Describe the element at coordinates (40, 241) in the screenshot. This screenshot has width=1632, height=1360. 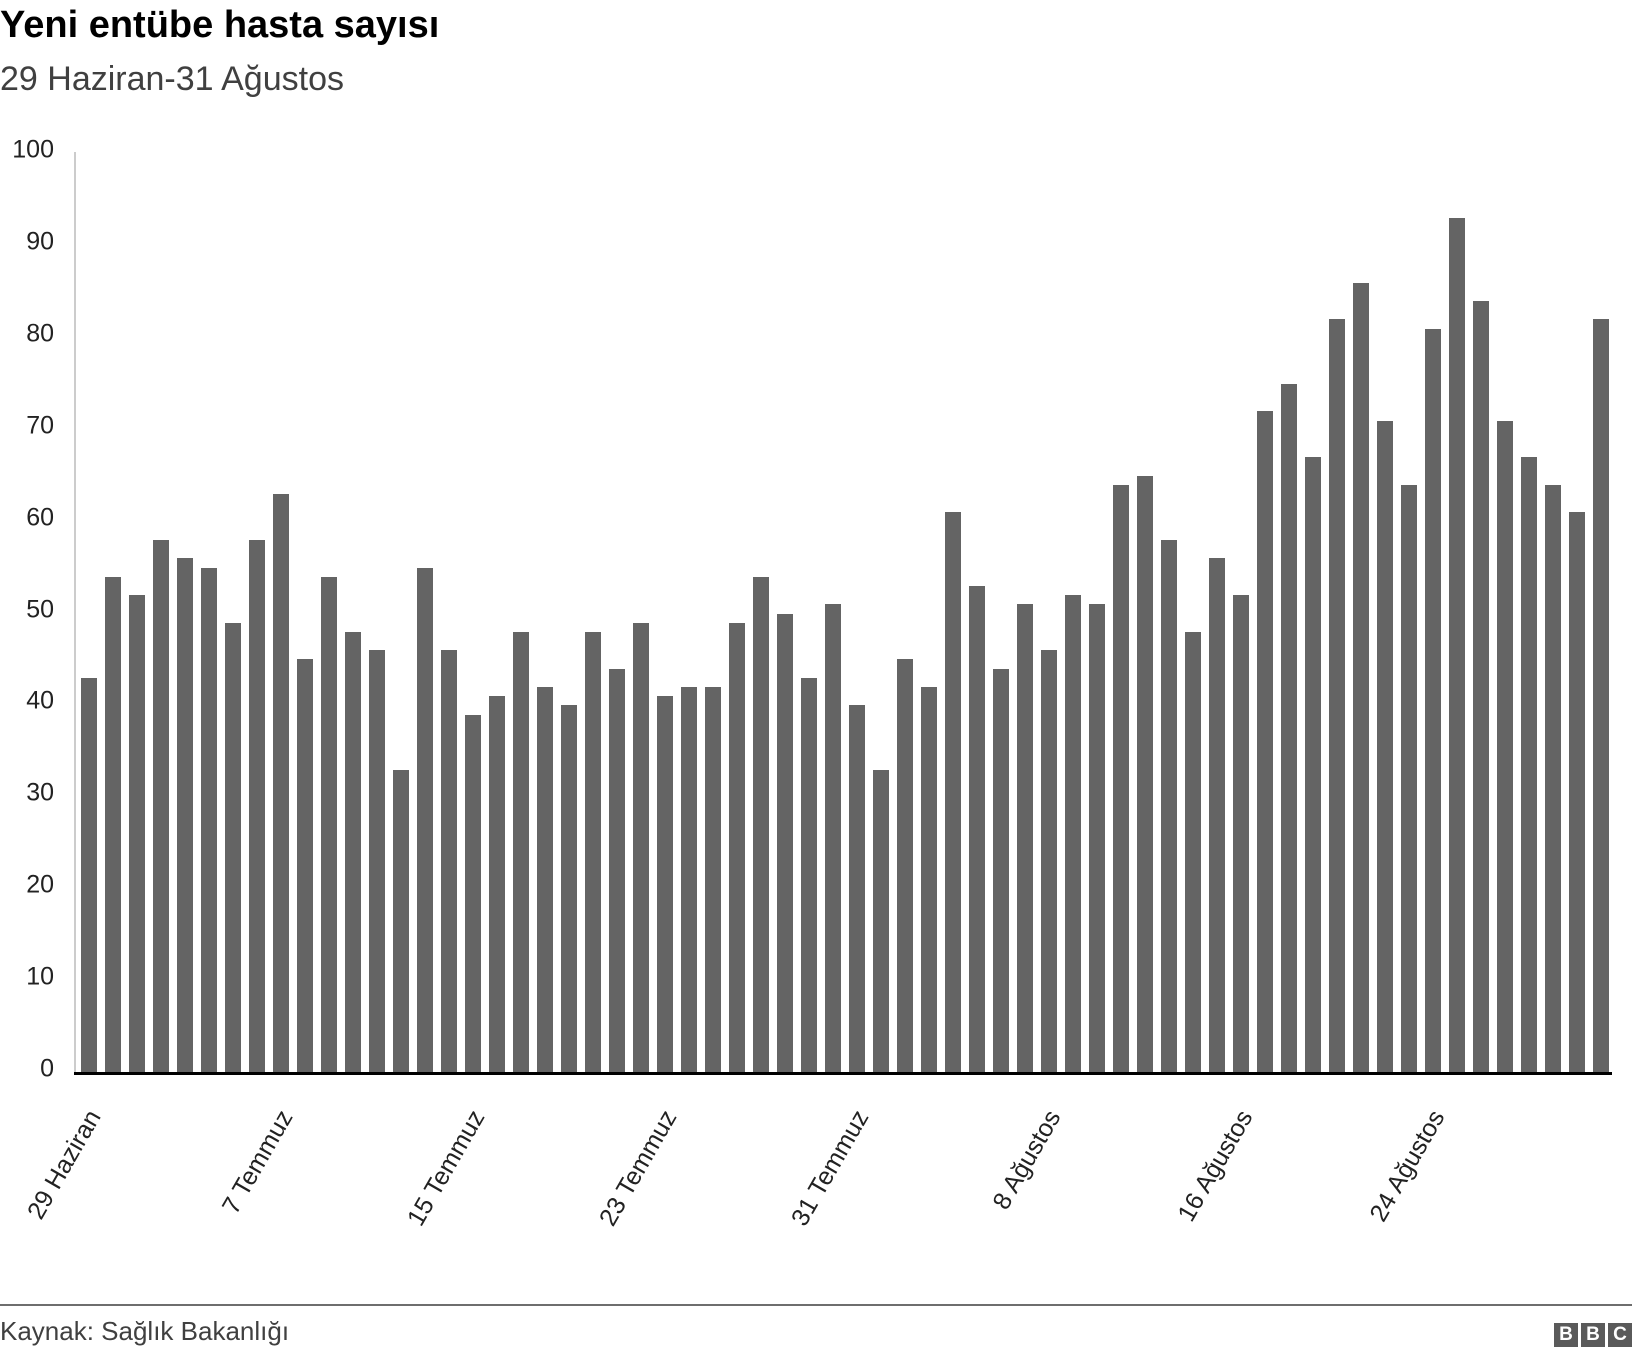
I see `y-tick-label: 90` at that location.